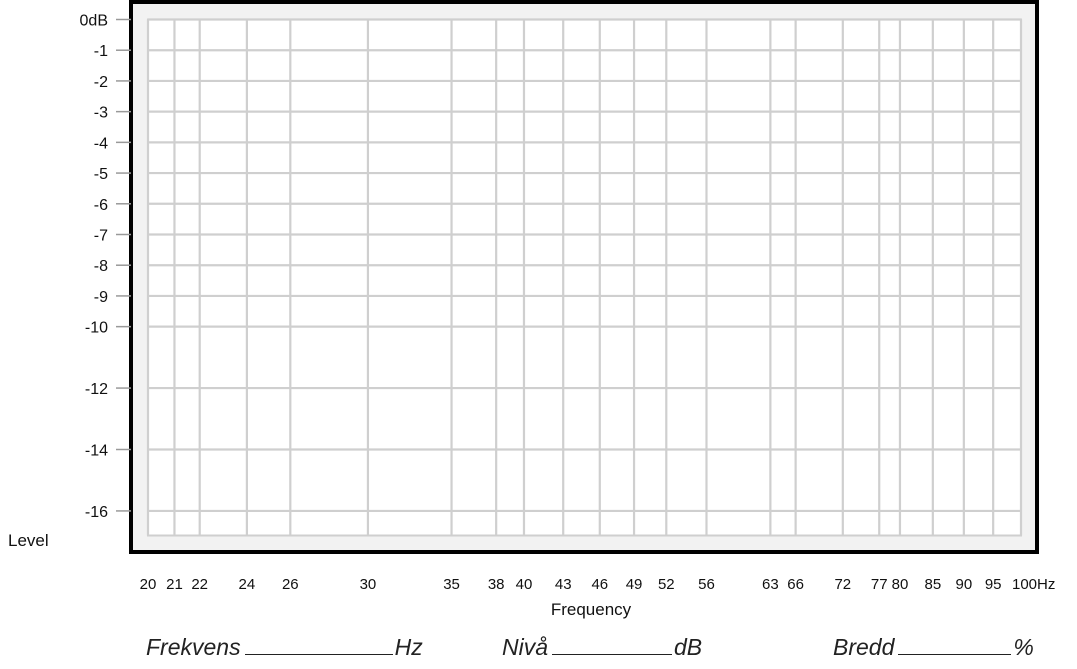  I want to click on x-tick-label: 85, so click(933, 584).